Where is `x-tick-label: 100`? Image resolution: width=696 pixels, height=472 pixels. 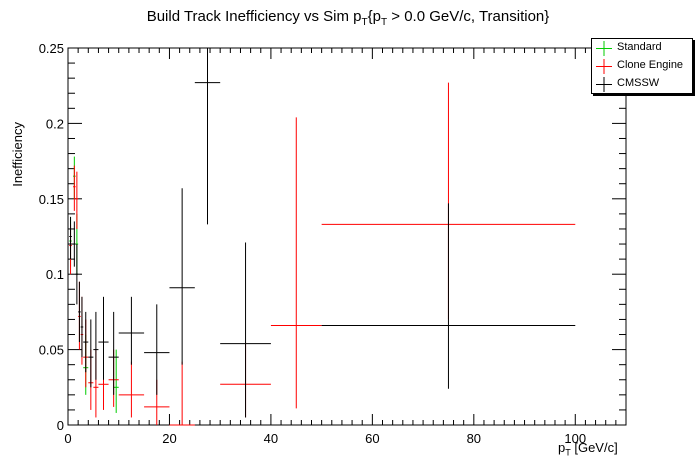
x-tick-label: 100 is located at coordinates (575, 438).